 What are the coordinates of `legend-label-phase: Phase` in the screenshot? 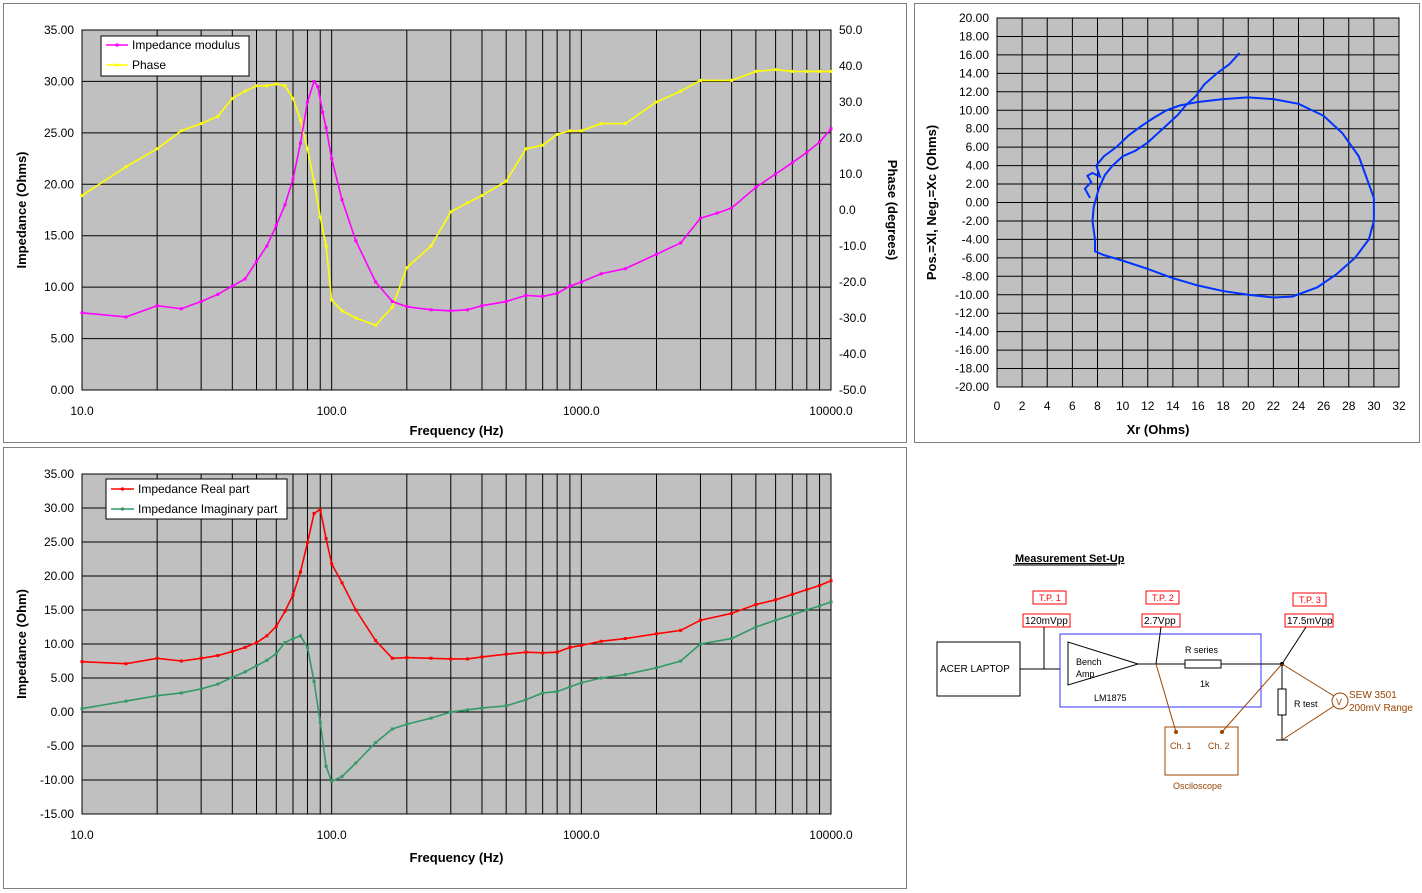 It's located at (149, 65).